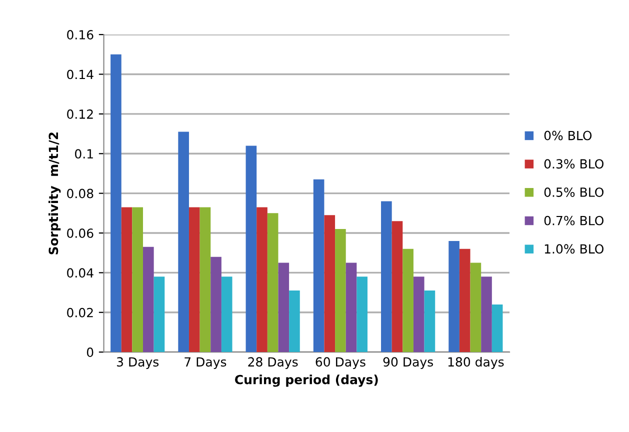 The width and height of the screenshot is (629, 432). I want to click on y-tick-label: 0.08, so click(80, 193).